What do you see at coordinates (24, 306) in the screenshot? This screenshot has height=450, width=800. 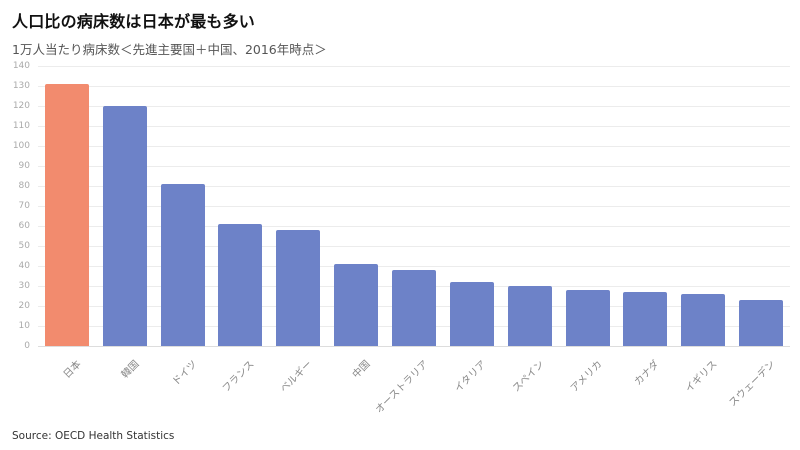 I see `y-axis-tick-label: 20` at bounding box center [24, 306].